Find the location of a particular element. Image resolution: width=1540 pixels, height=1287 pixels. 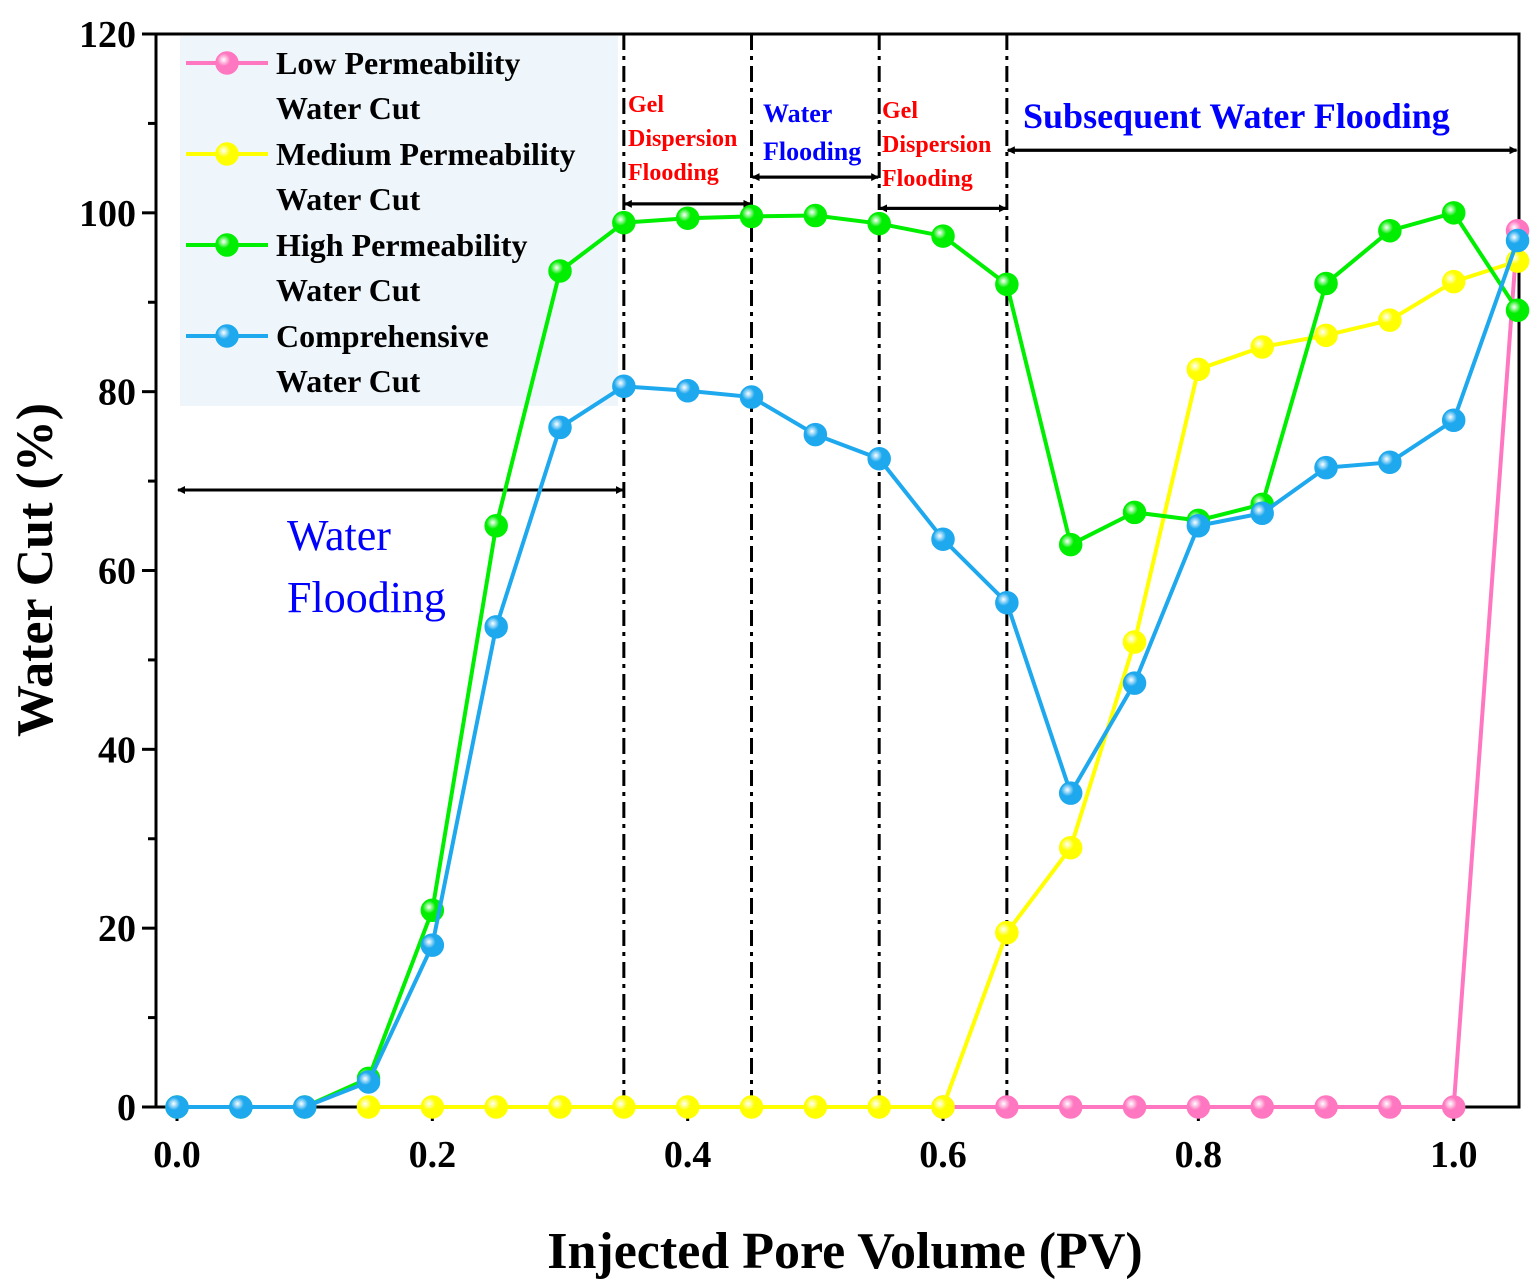

annotation-water-flooding-2-line1: Water is located at coordinates (797, 113).